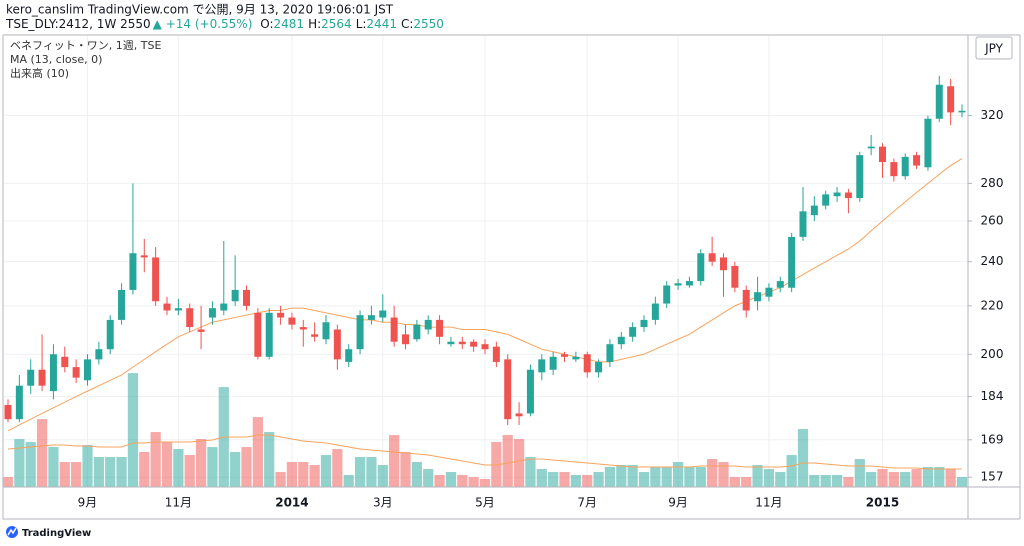  What do you see at coordinates (78, 24) in the screenshot?
I see `symbol: TSE_DLY:2412, 1W 2550` at bounding box center [78, 24].